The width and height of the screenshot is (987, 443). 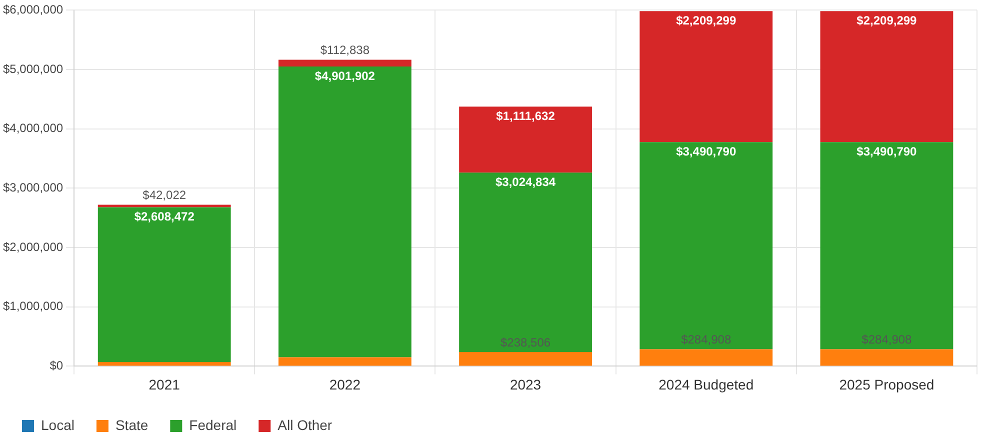 What do you see at coordinates (33, 306) in the screenshot?
I see `y-tick-label: $1,000,000` at bounding box center [33, 306].